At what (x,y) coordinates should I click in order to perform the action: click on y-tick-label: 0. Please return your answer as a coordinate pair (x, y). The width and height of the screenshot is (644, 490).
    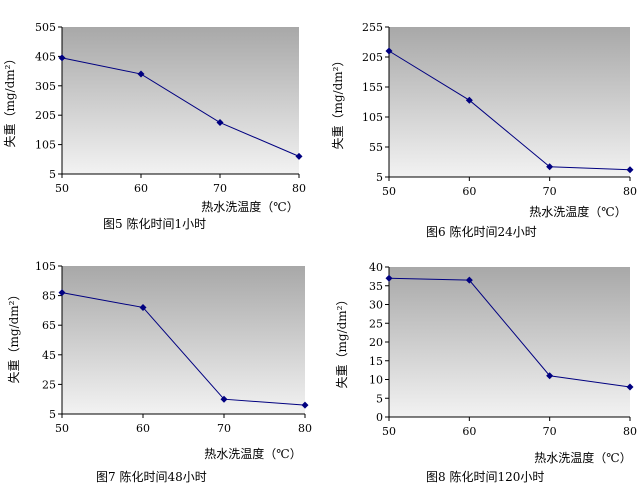
    Looking at the image, I should click on (379, 417).